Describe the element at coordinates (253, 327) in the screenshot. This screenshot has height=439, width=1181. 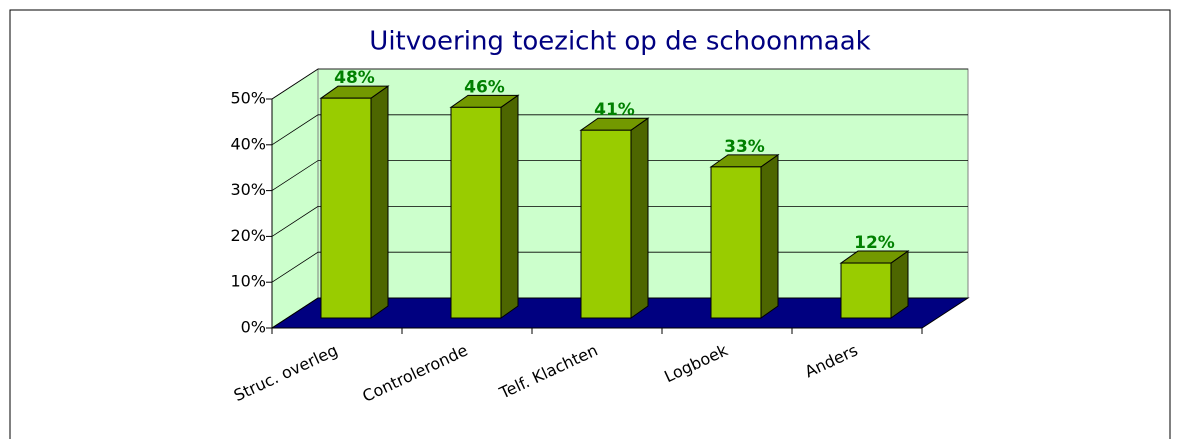
I see `y-tick-label: 0%` at that location.